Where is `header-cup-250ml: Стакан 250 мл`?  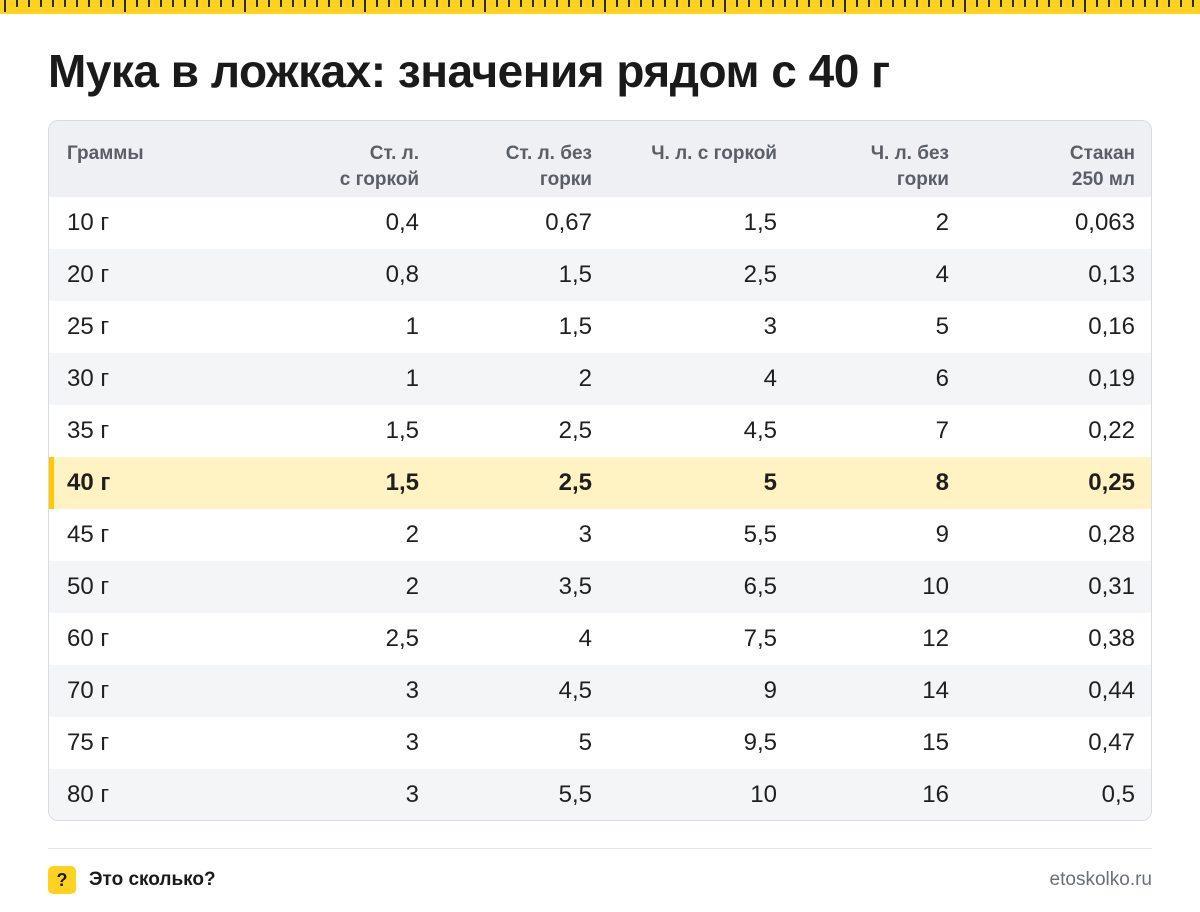
header-cup-250ml: Стакан 250 мл is located at coordinates (1102, 166).